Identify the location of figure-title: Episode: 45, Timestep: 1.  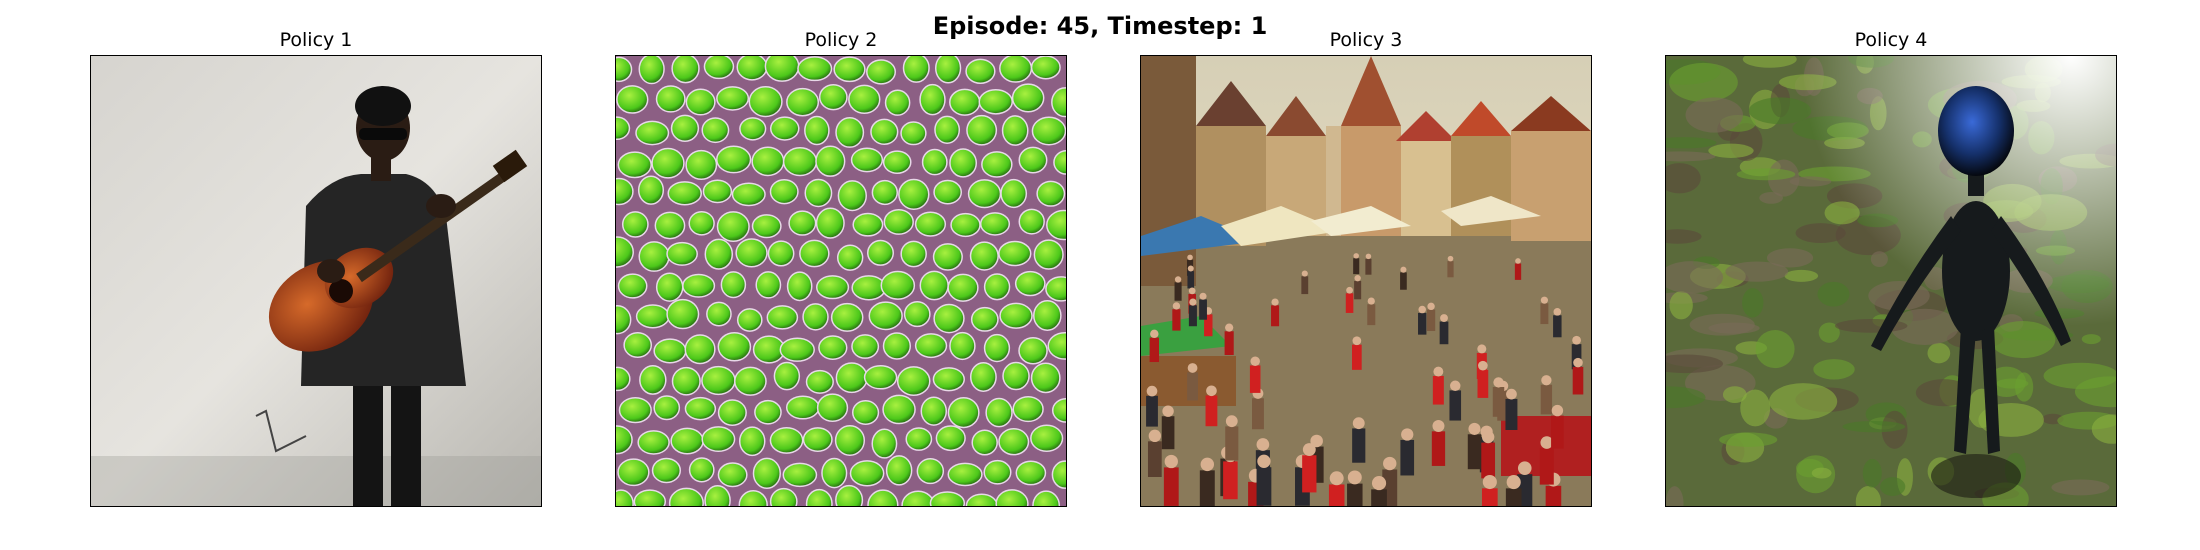
(1100, 26).